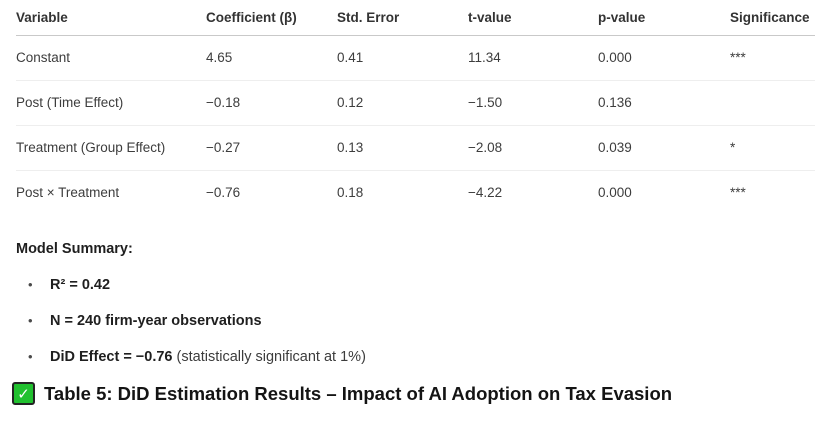 The image size is (820, 424). What do you see at coordinates (533, 20) in the screenshot?
I see `col-header-t-value: t-value` at bounding box center [533, 20].